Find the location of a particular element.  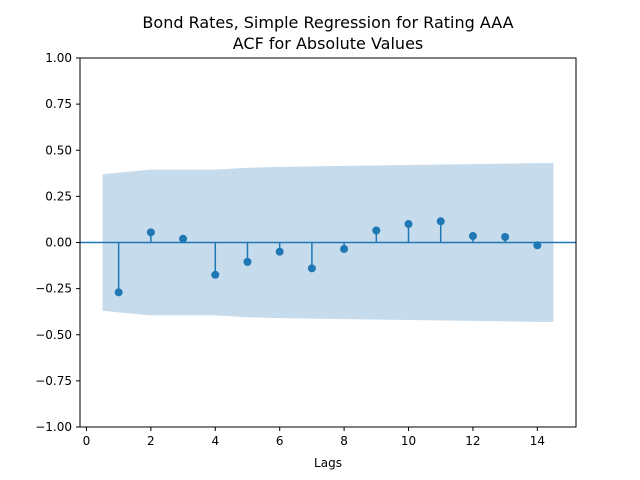

x-tick-label: 4 is located at coordinates (215, 441).